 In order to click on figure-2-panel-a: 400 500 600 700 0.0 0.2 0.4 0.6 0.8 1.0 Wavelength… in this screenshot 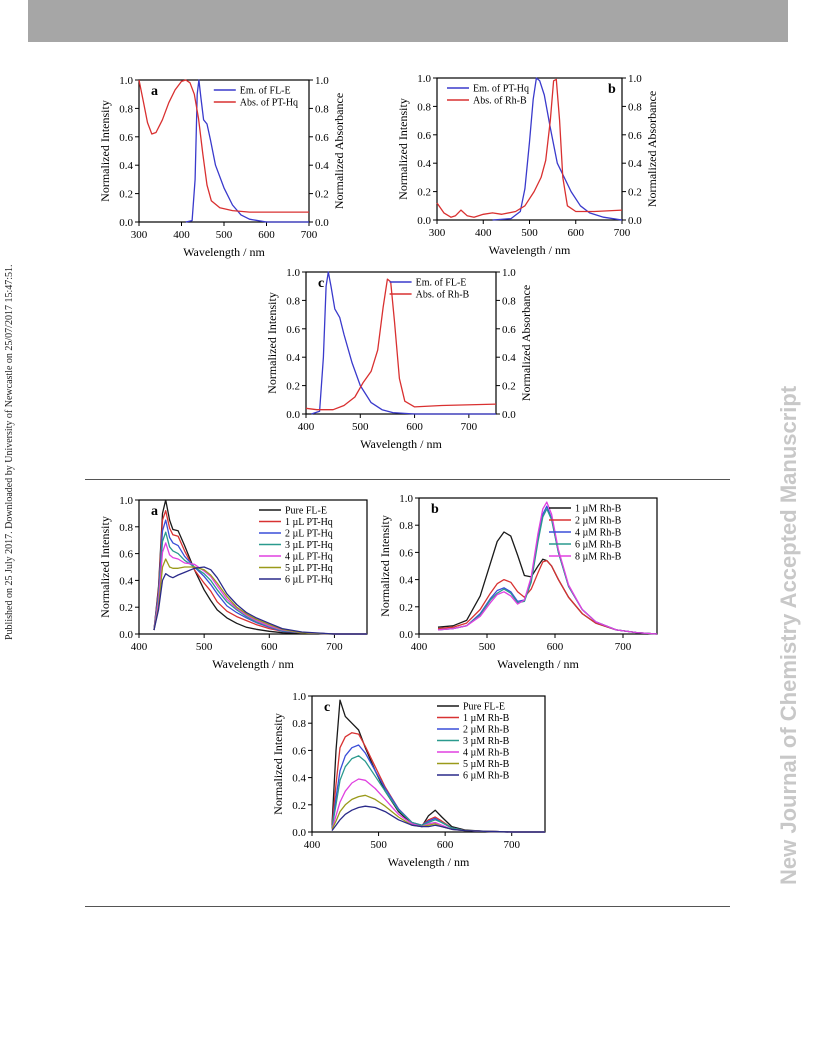, I will do `click(233, 583)`.